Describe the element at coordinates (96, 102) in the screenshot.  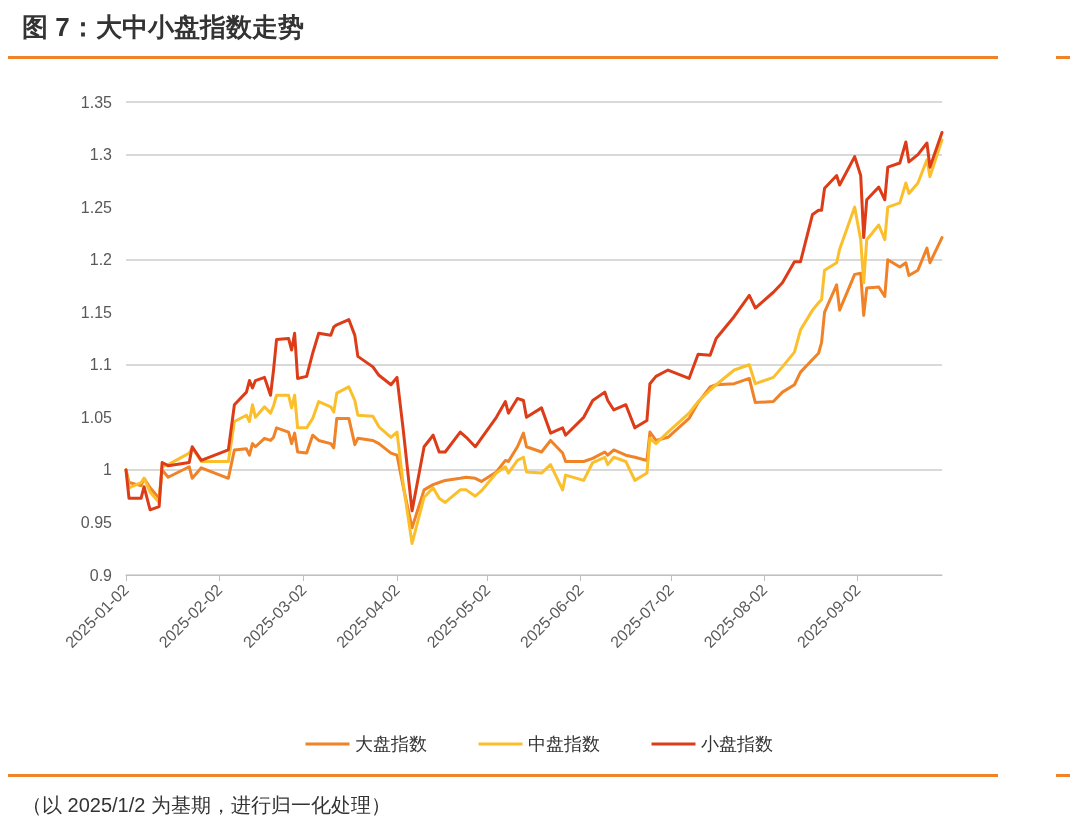
I see `y-tick-label: 1.35` at that location.